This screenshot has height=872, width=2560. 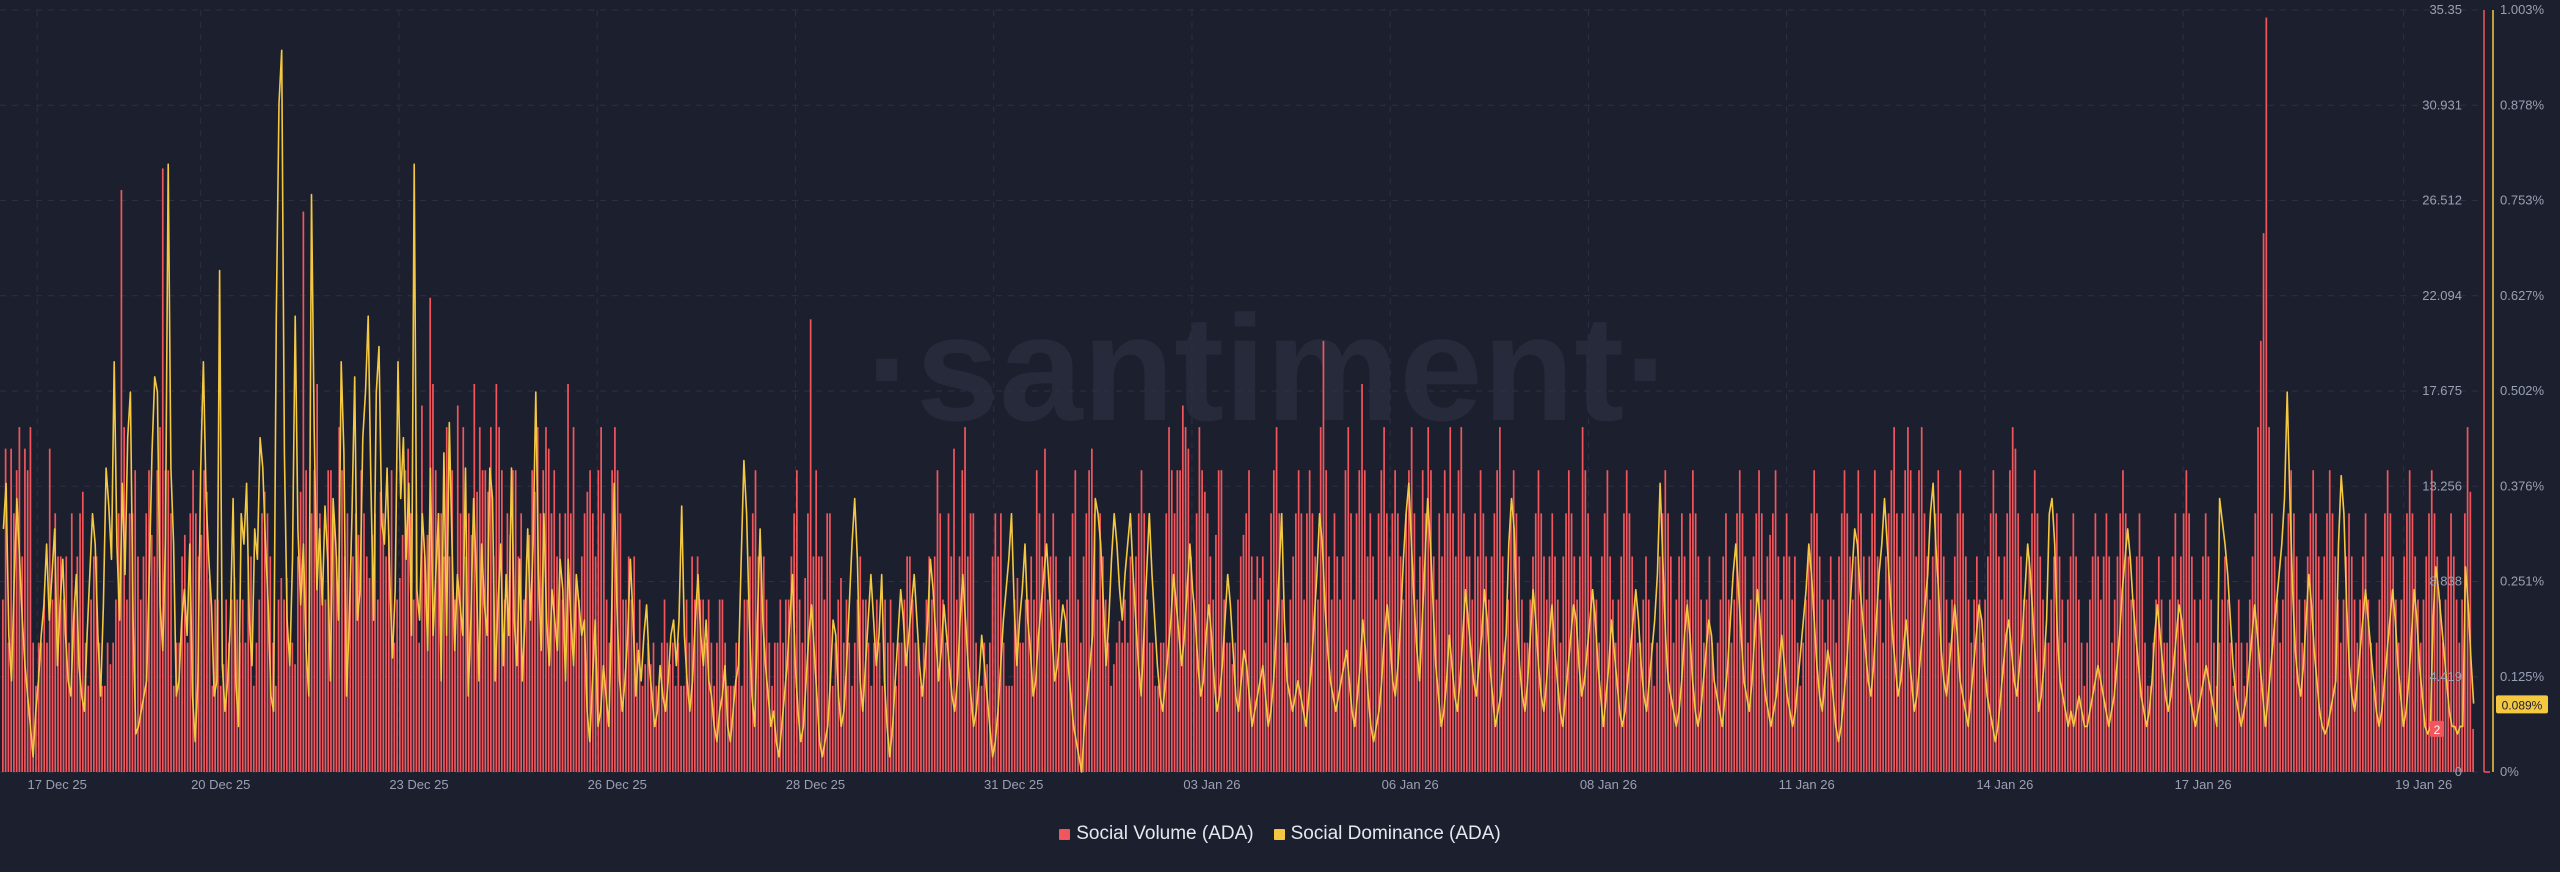 I want to click on x-tick-label: 11 Jan 26, so click(x=1807, y=784).